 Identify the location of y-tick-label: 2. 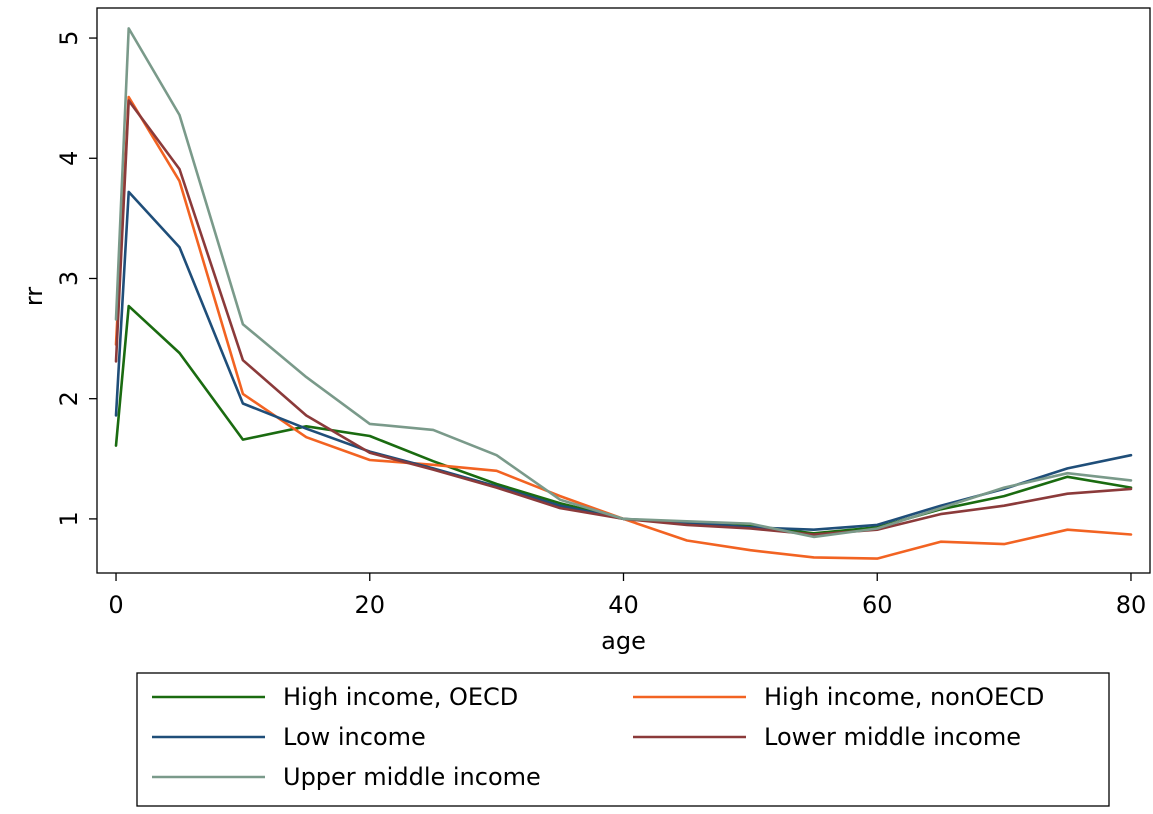
(69, 398).